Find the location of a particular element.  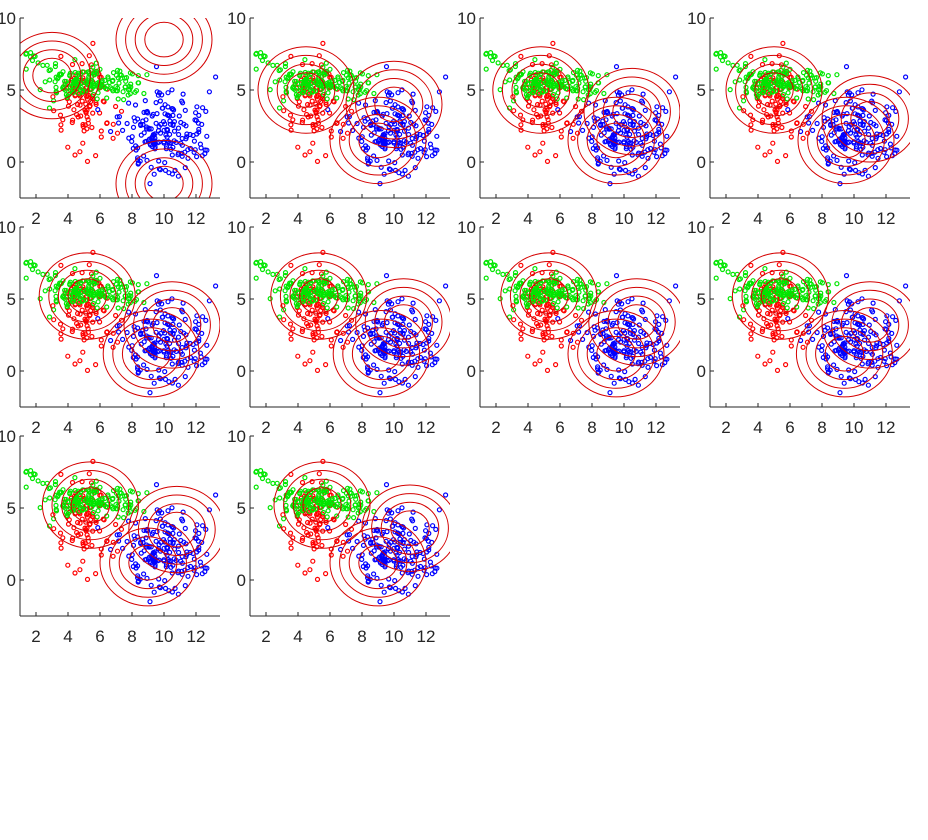

x-tick-label: 4 is located at coordinates (757, 218).